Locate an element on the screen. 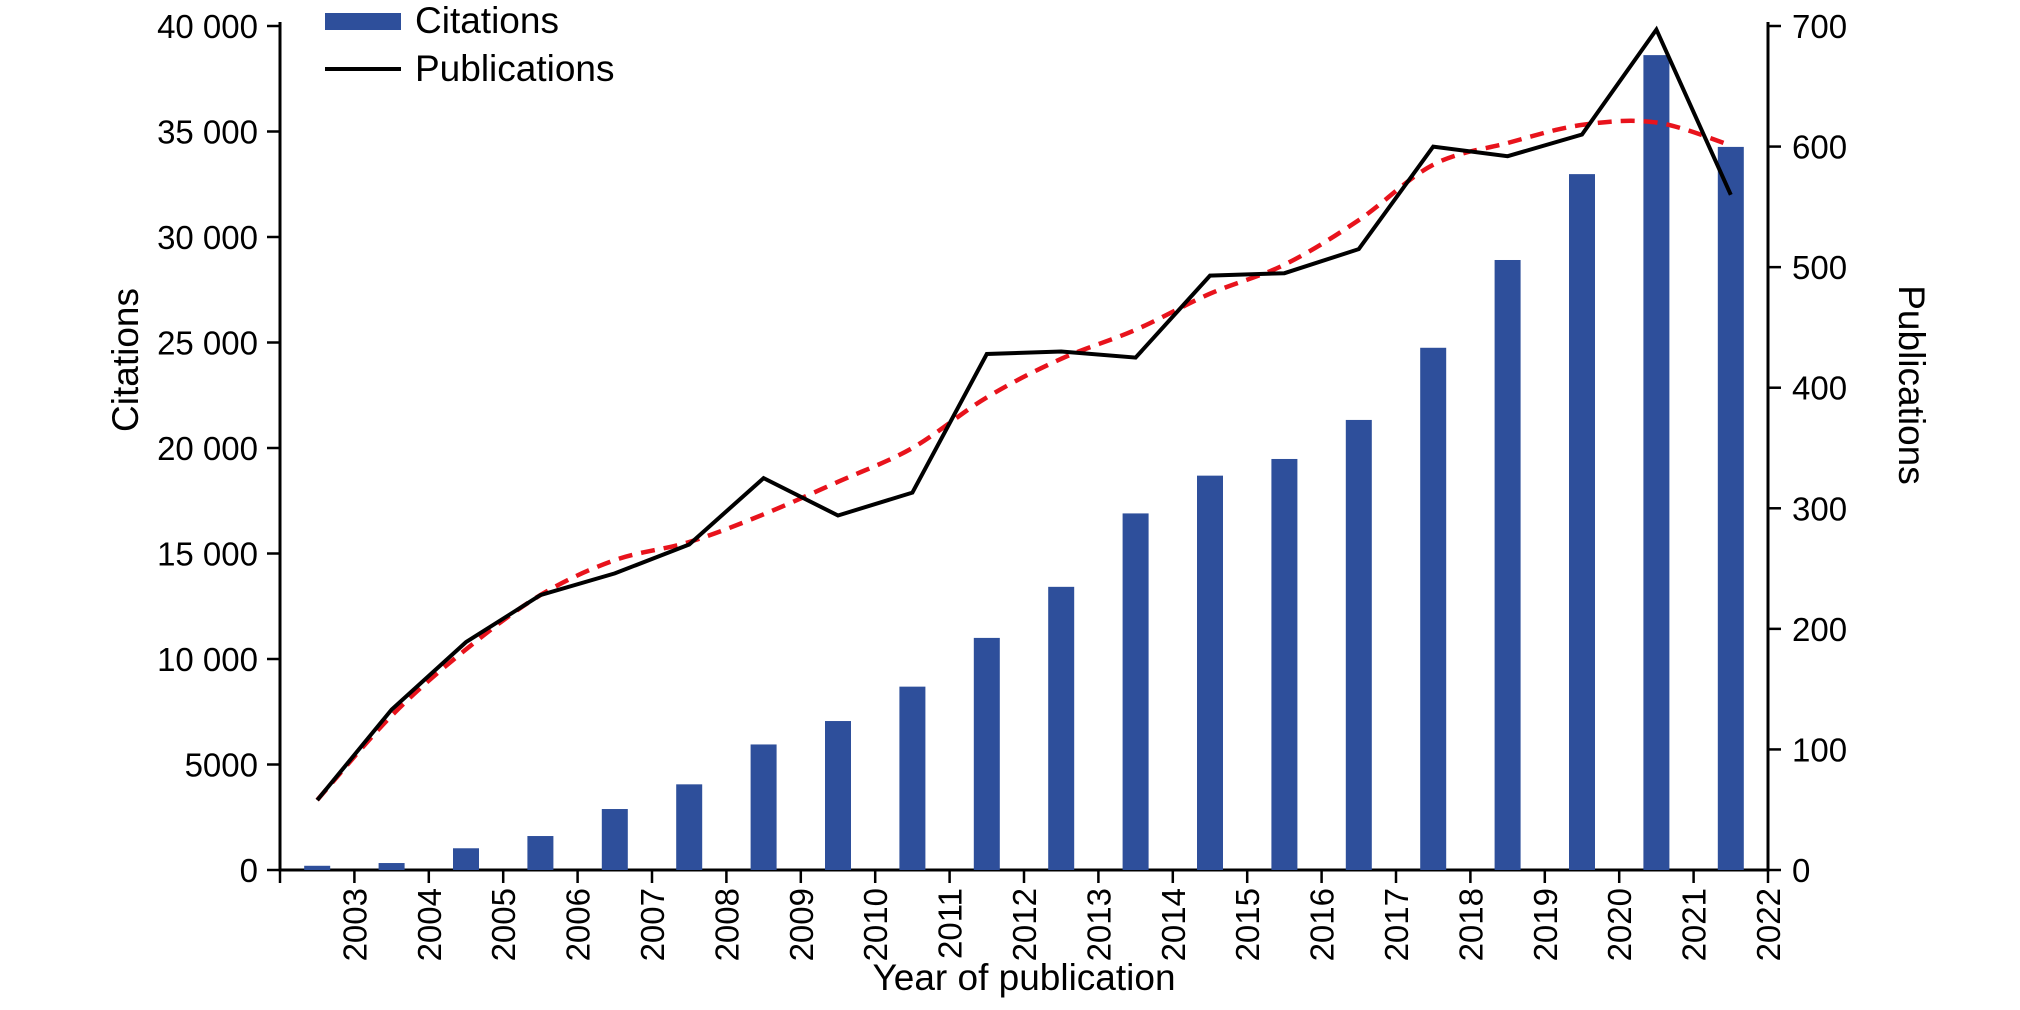 This screenshot has width=2020, height=1010. left-axis-title: Citations is located at coordinates (125, 360).